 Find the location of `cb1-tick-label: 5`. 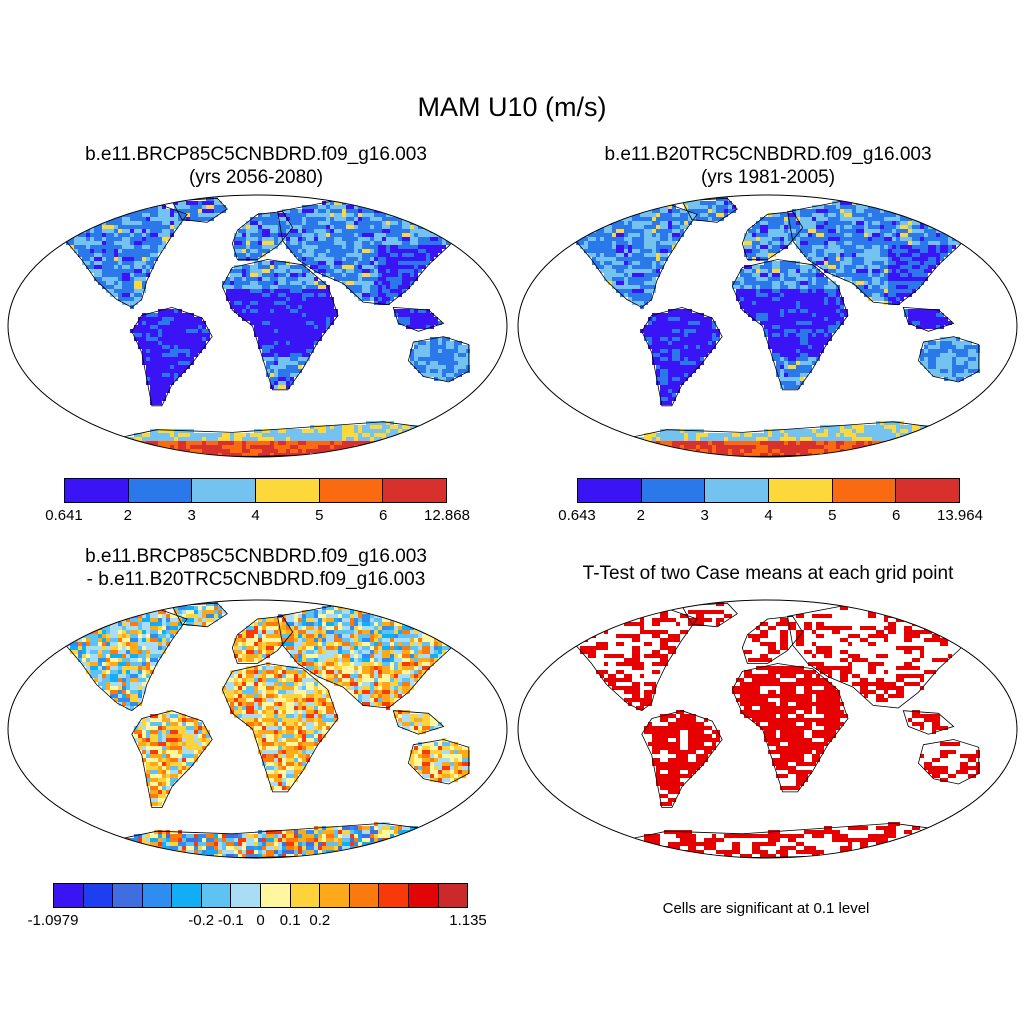

cb1-tick-label: 5 is located at coordinates (319, 515).